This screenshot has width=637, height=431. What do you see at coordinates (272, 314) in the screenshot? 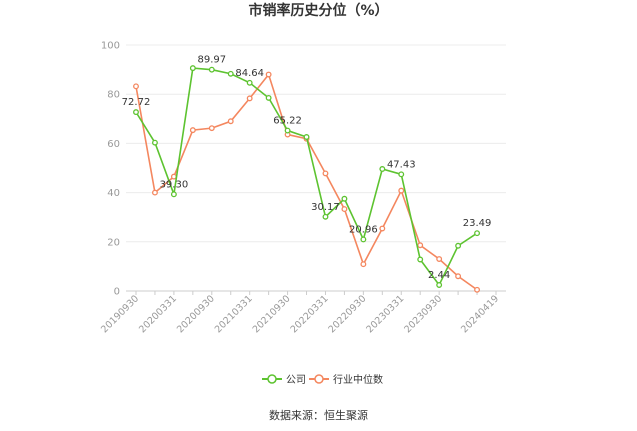
I see `x-tick-label: 20210930` at bounding box center [272, 314].